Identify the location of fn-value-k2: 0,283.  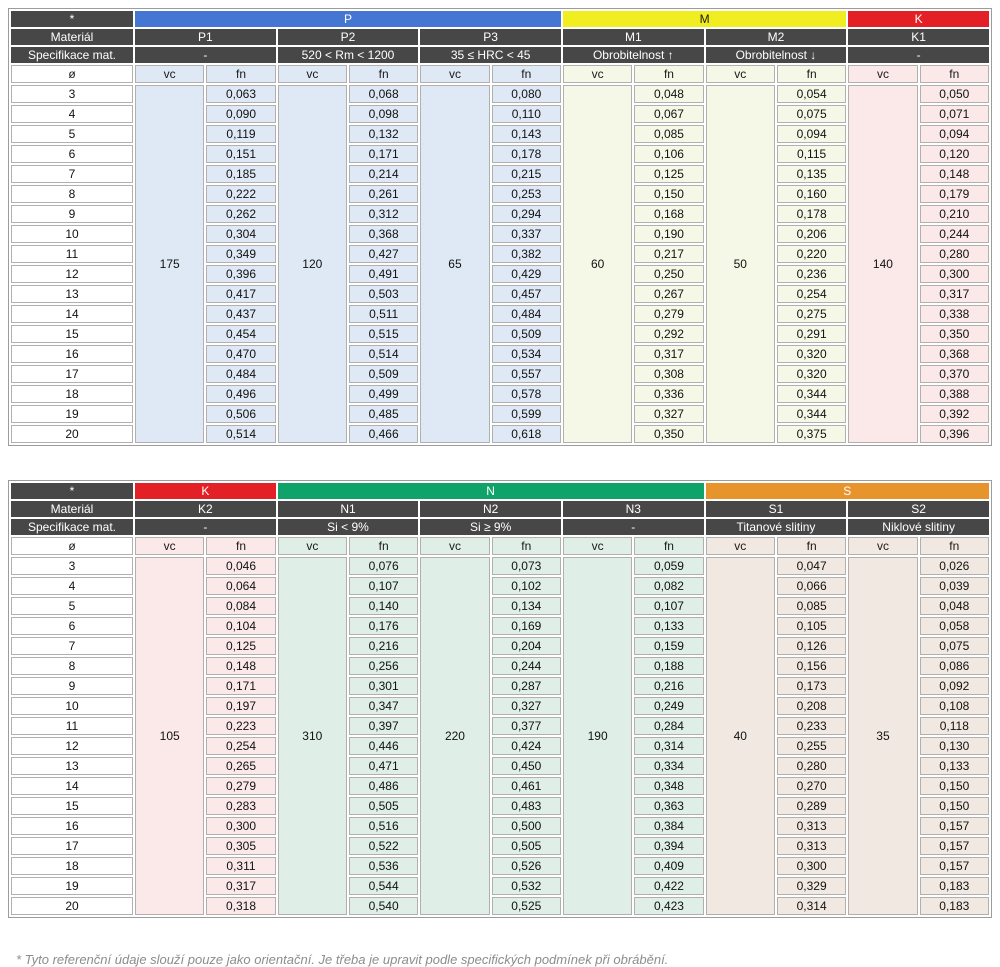
(241, 806).